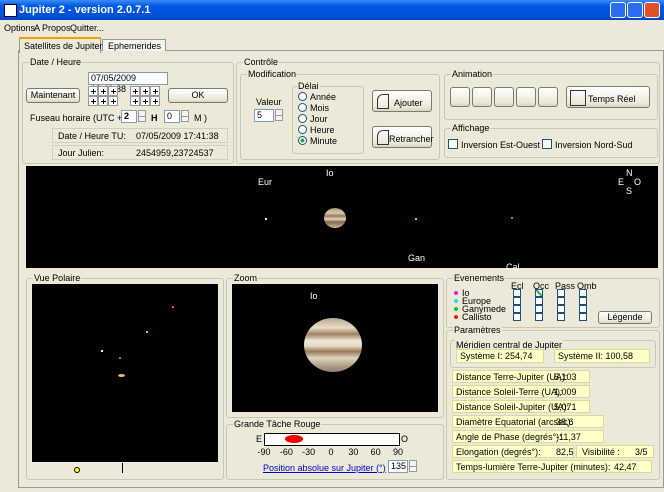 The height and width of the screenshot is (492, 664). I want to click on tab, so click(134, 45).